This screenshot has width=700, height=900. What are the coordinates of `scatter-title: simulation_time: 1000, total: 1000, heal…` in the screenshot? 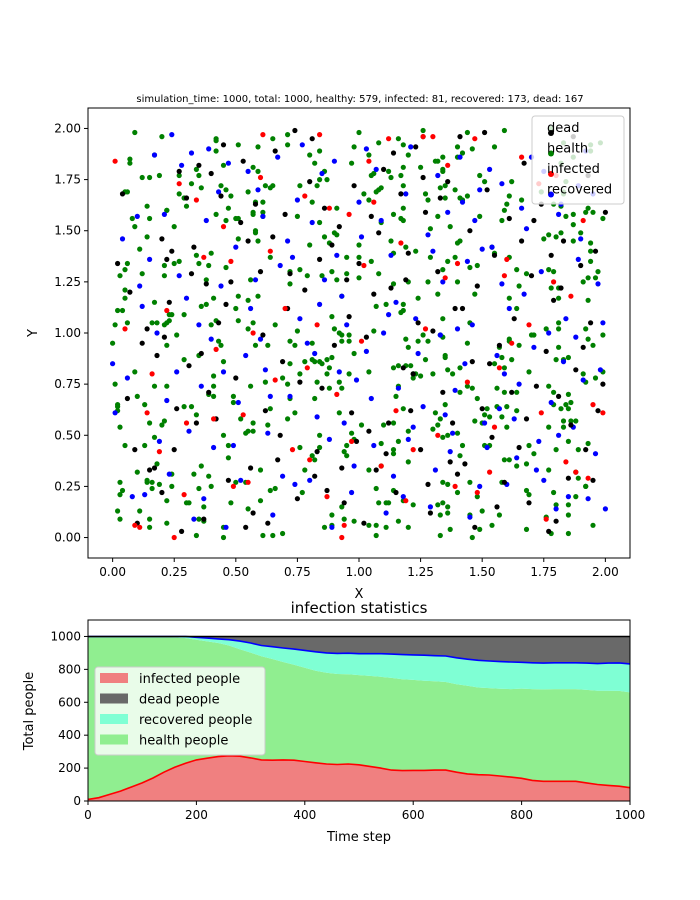 It's located at (359, 99).